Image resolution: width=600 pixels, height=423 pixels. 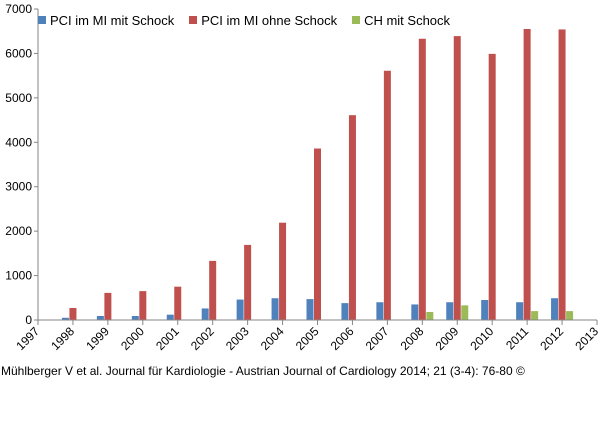 What do you see at coordinates (422, 179) in the screenshot?
I see `bar-pci-ohne-schock-2008` at bounding box center [422, 179].